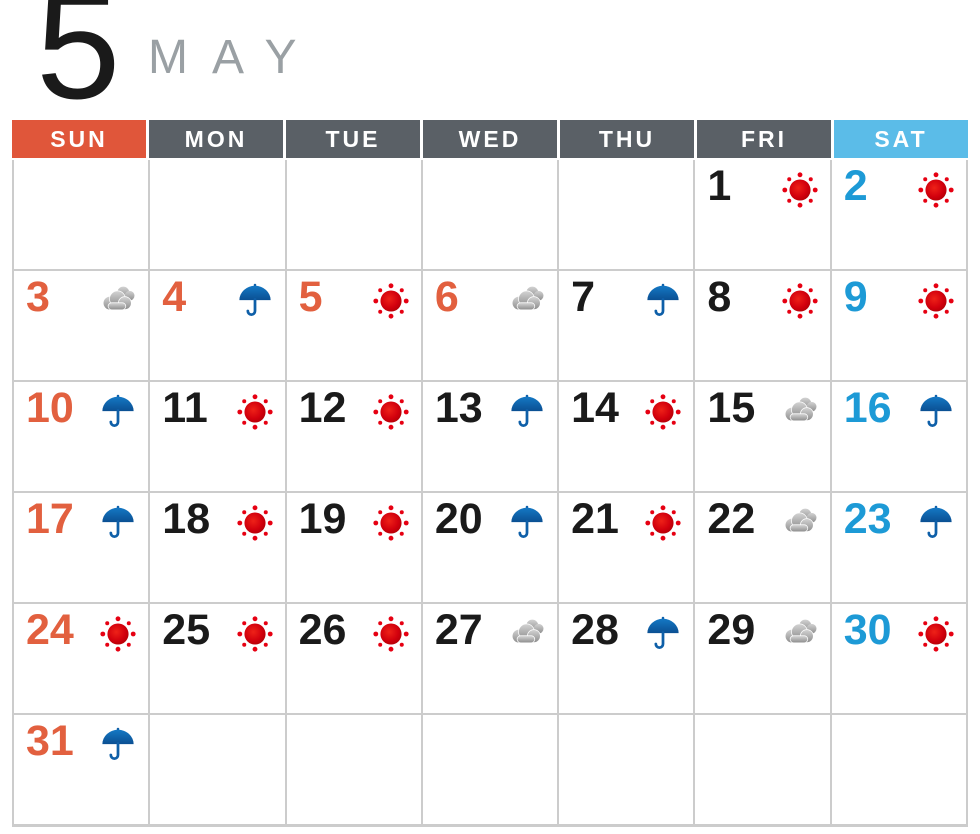  What do you see at coordinates (322, 519) in the screenshot?
I see `date-number: 19` at bounding box center [322, 519].